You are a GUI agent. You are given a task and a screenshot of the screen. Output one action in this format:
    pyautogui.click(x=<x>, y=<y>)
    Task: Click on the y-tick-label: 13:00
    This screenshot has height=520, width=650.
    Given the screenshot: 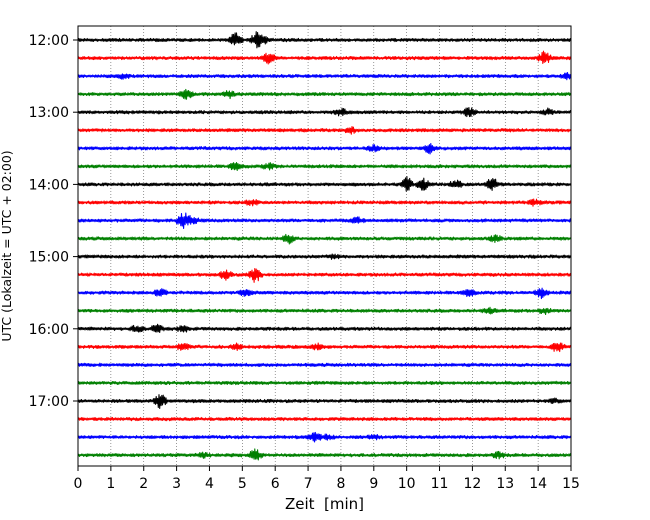 What is the action you would take?
    pyautogui.click(x=49, y=113)
    